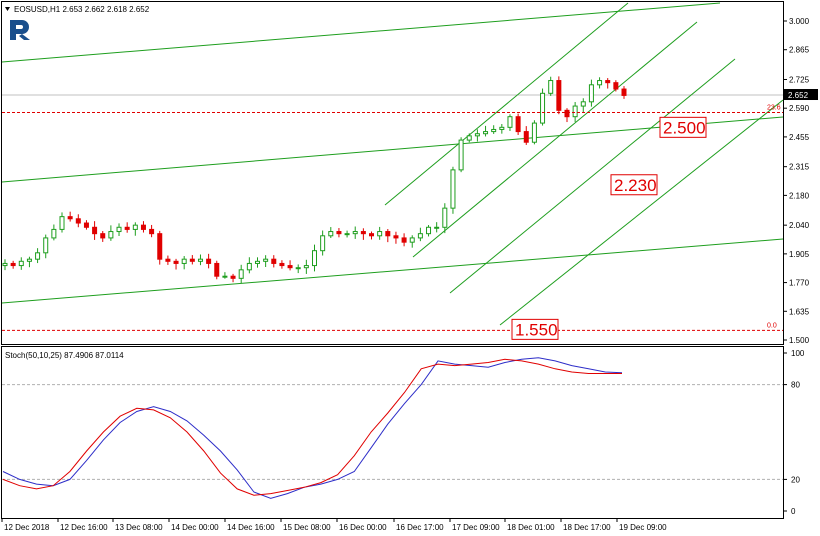 Image resolution: width=820 pixels, height=536 pixels. I want to click on time-tick-label: 12 Dec 16:00, so click(84, 527).